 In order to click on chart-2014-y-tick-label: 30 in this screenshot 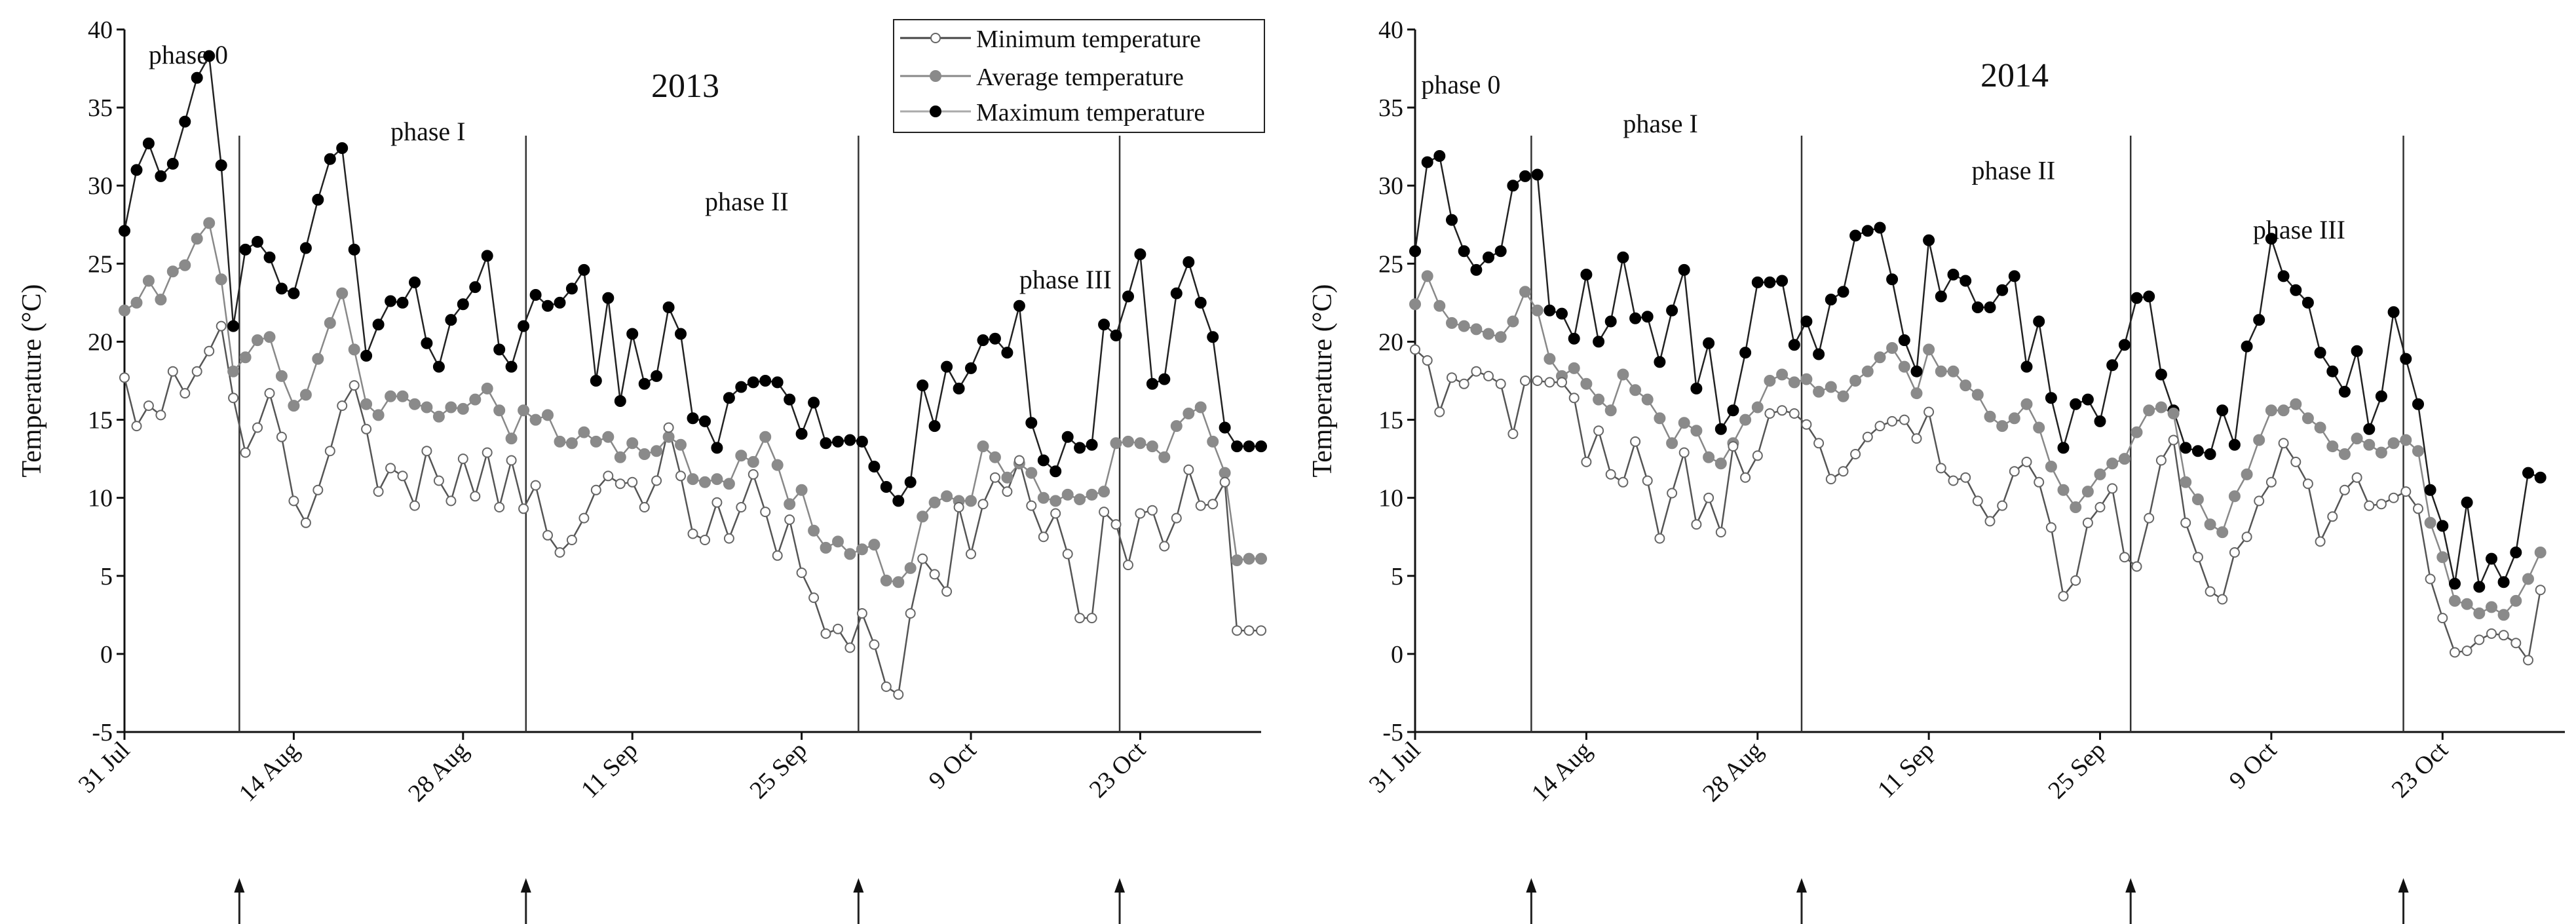, I will do `click(1391, 186)`.